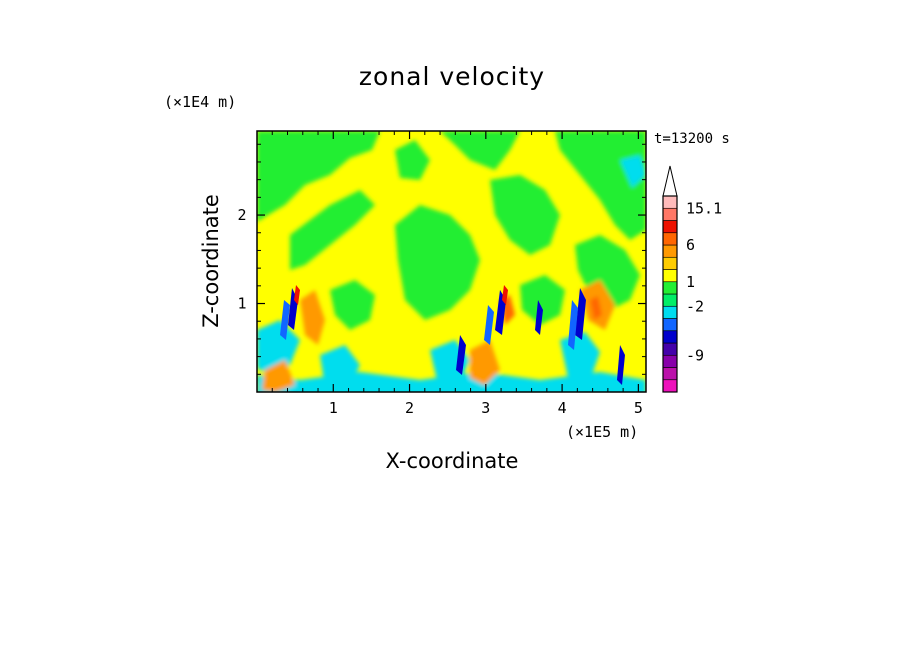 The image size is (904, 654). I want to click on colorbar-frame, so click(670, 294).